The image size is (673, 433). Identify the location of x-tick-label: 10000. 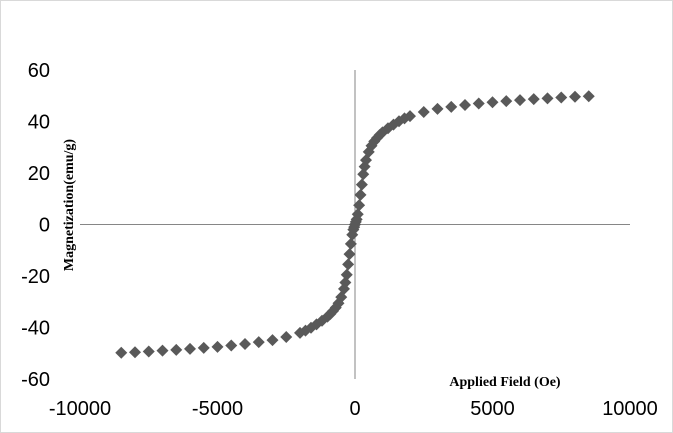
(630, 409).